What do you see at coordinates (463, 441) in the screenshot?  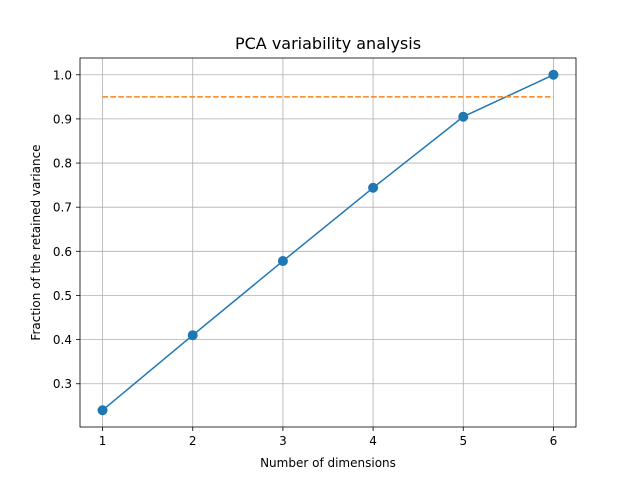 I see `x-tick-label: 5` at bounding box center [463, 441].